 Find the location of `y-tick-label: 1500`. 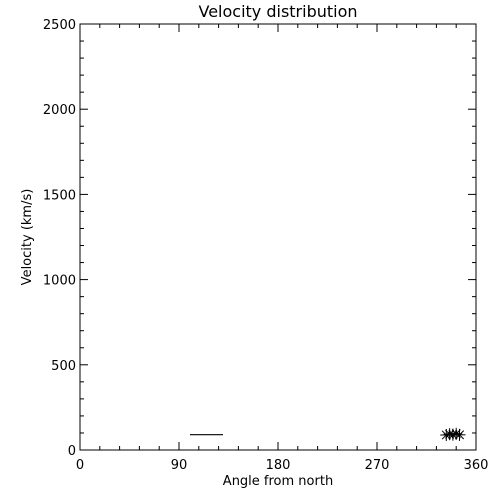

y-tick-label: 1500 is located at coordinates (59, 195).